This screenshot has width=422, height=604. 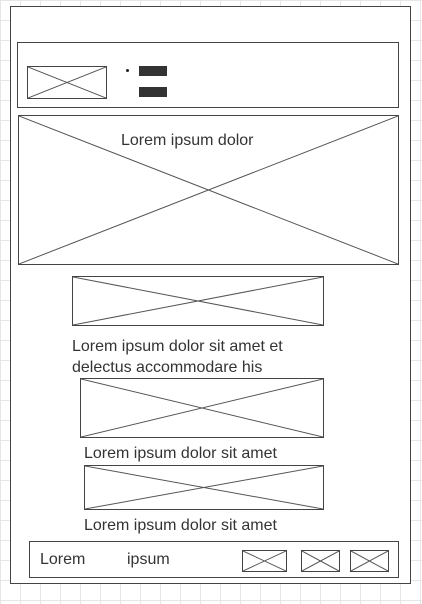 I want to click on footer-link-lorem: Lorem, so click(x=63, y=559).